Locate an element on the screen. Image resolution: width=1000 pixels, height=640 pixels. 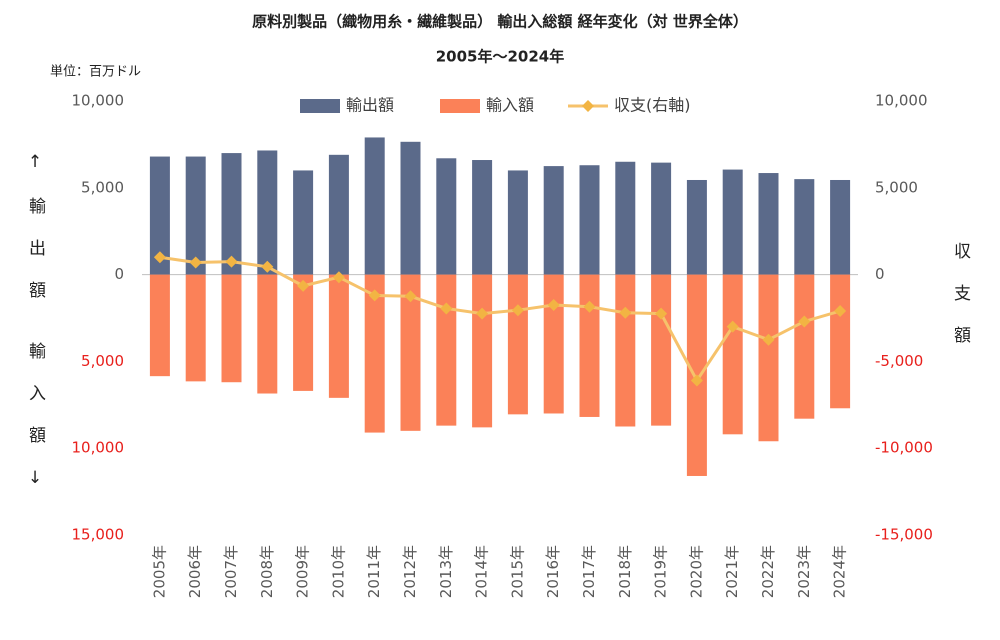
y2-tick-label: 5,000 is located at coordinates (896, 187).